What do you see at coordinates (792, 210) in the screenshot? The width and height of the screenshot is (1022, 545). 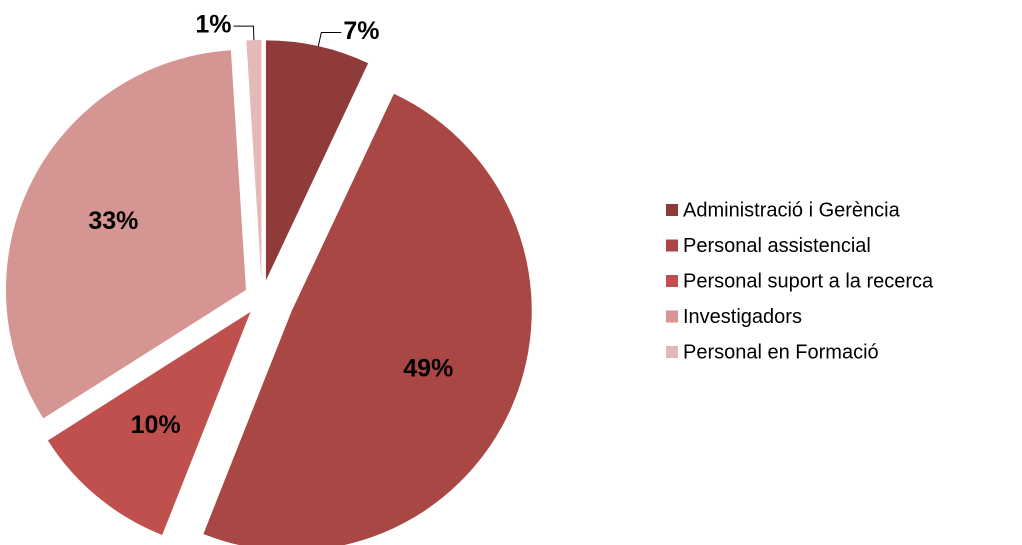 I see `legend-label: Administració i Gerència` at bounding box center [792, 210].